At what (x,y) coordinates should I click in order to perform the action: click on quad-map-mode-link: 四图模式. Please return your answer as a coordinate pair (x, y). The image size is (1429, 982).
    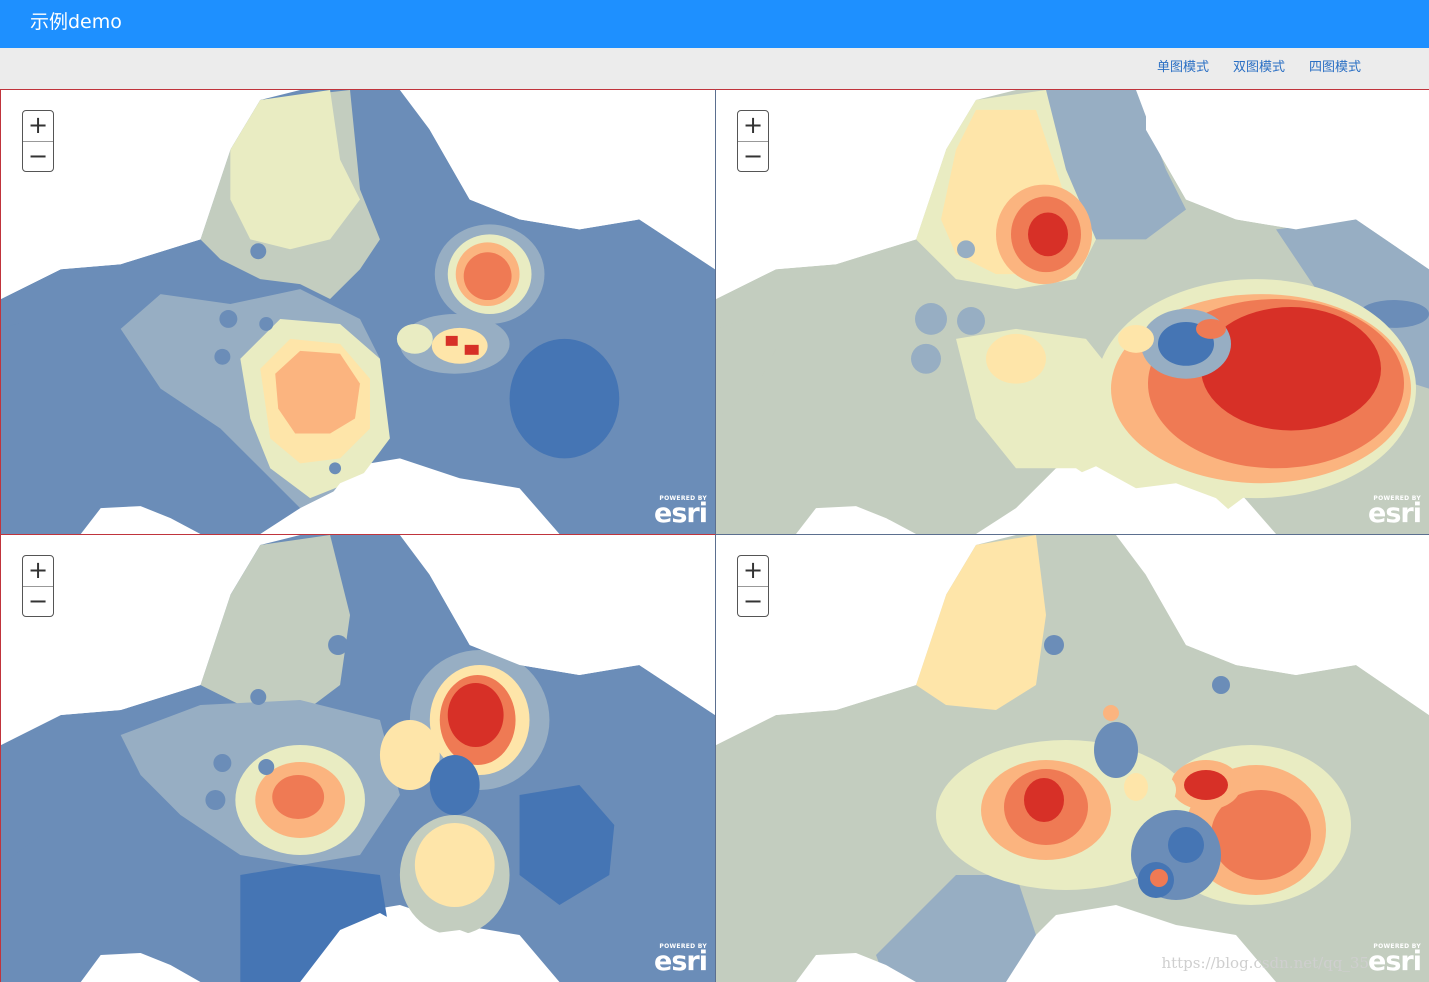
    Looking at the image, I should click on (1334, 67).